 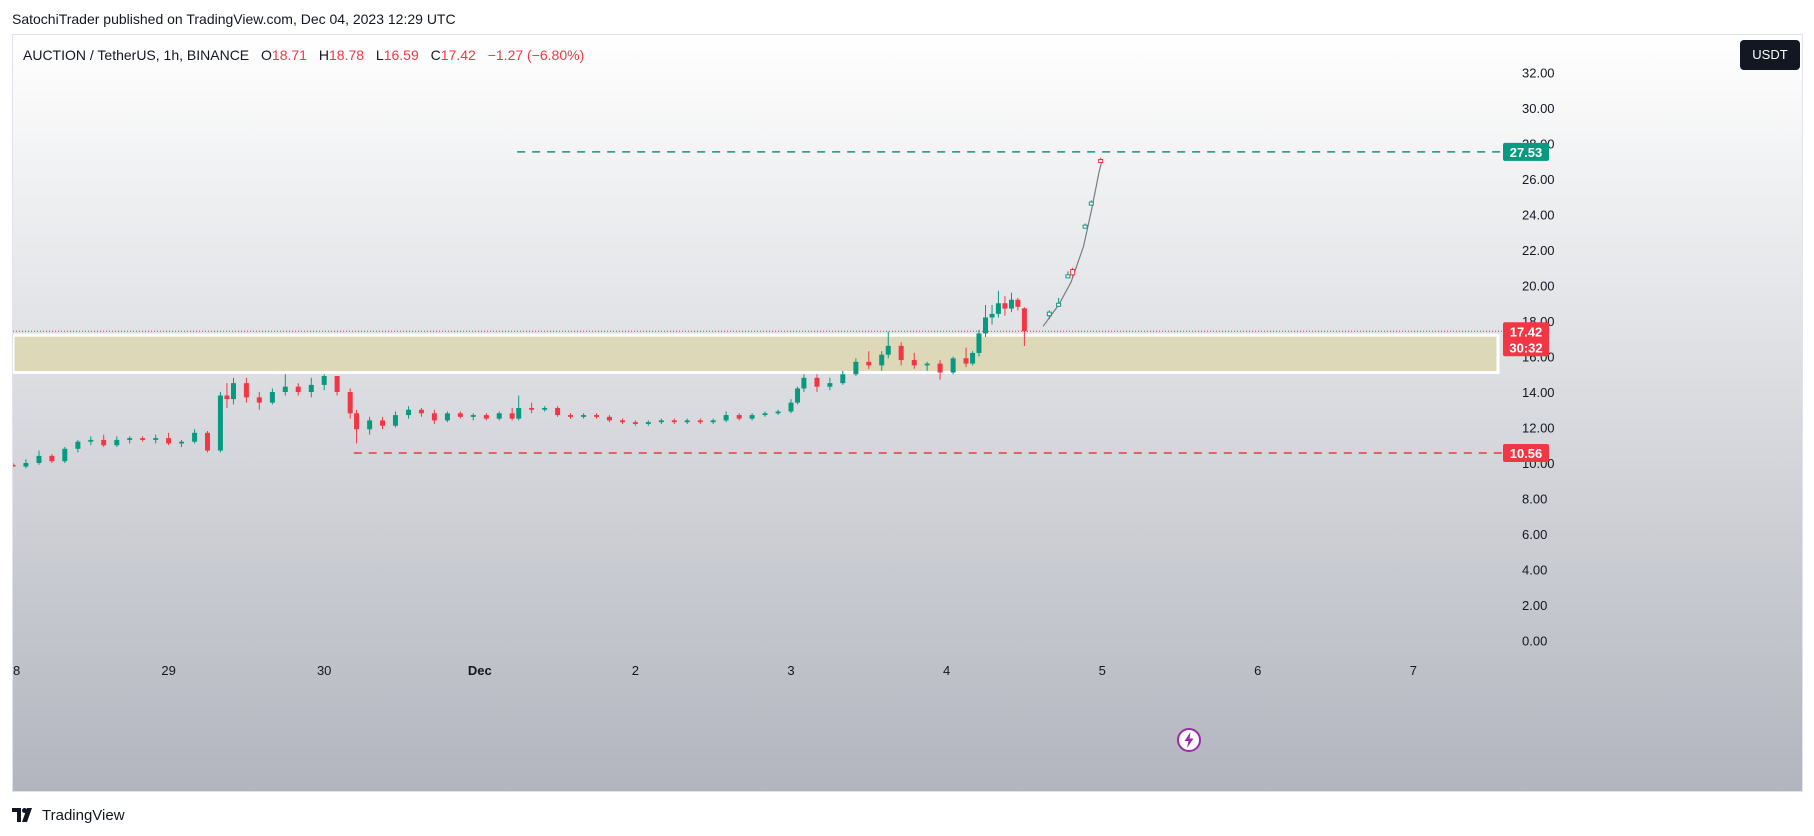 I want to click on tradingview-logo: TradingView, so click(x=68, y=815).